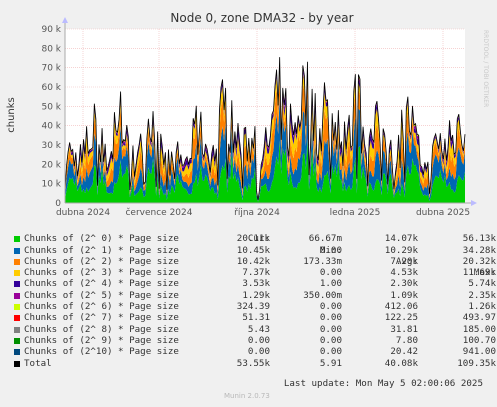 This screenshot has height=407, width=497. I want to click on legend-value-avg: 31.81, so click(404, 329).